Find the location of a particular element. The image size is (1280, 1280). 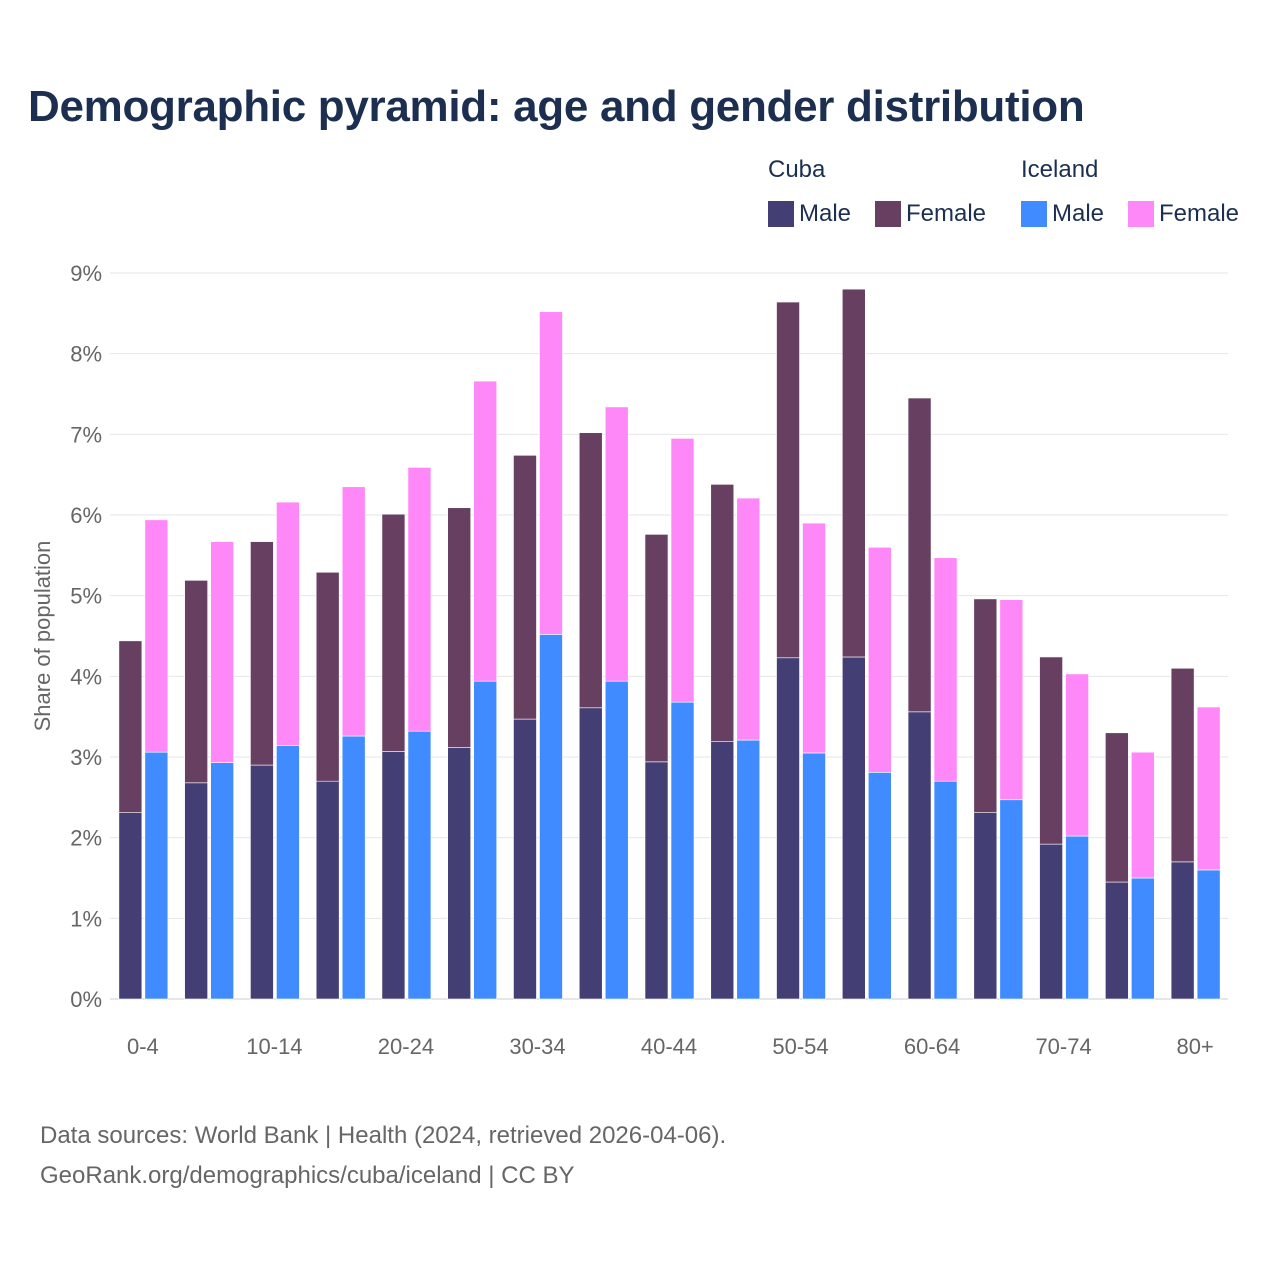

x-tick-label: 60-64 is located at coordinates (932, 1046).